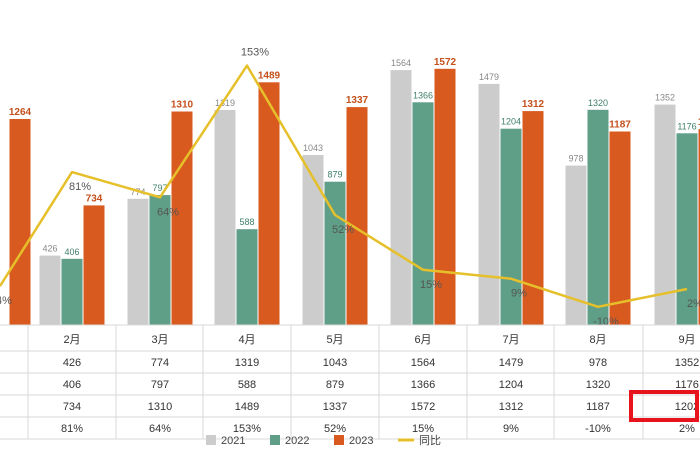 This screenshot has width=700, height=467. What do you see at coordinates (247, 429) in the screenshot?
I see `table-cell: 153%` at bounding box center [247, 429].